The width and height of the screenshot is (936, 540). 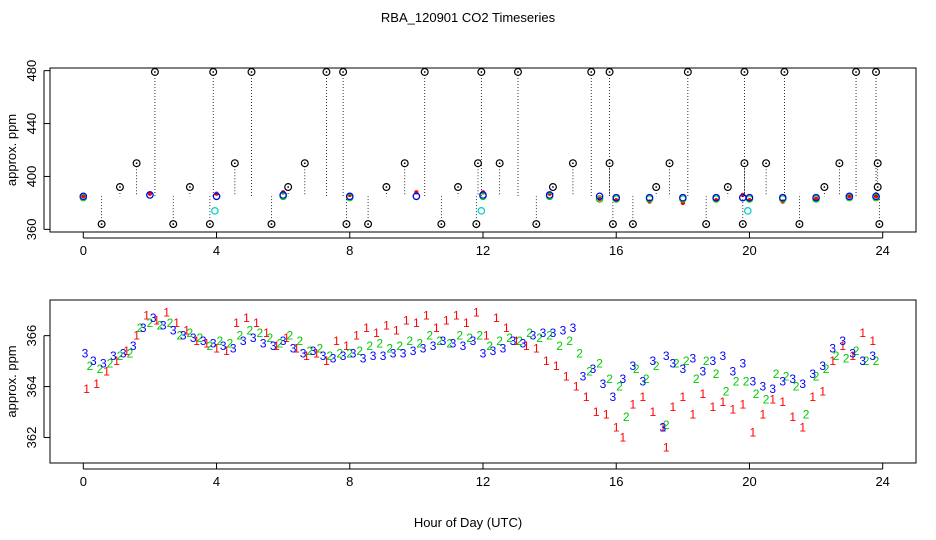 I want to click on x-tick-label: 24, so click(x=882, y=250).